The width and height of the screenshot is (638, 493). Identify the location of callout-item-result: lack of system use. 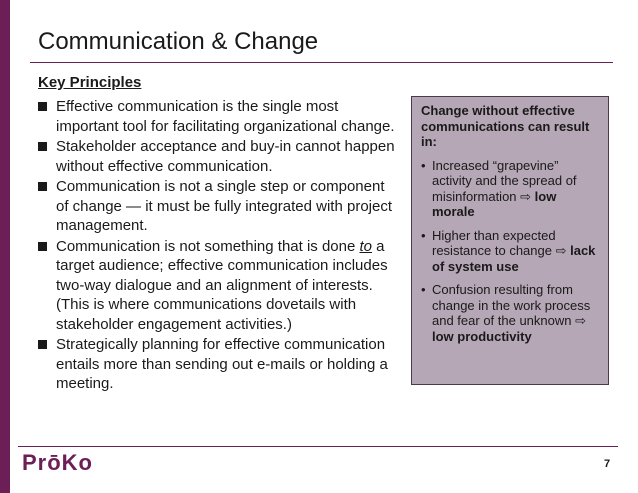
(514, 258).